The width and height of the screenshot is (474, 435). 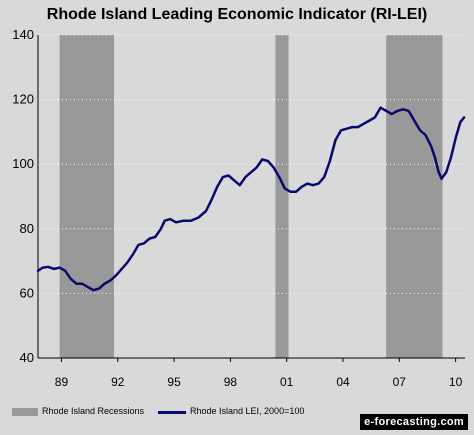 What do you see at coordinates (23, 34) in the screenshot?
I see `y-tick-label: 140` at bounding box center [23, 34].